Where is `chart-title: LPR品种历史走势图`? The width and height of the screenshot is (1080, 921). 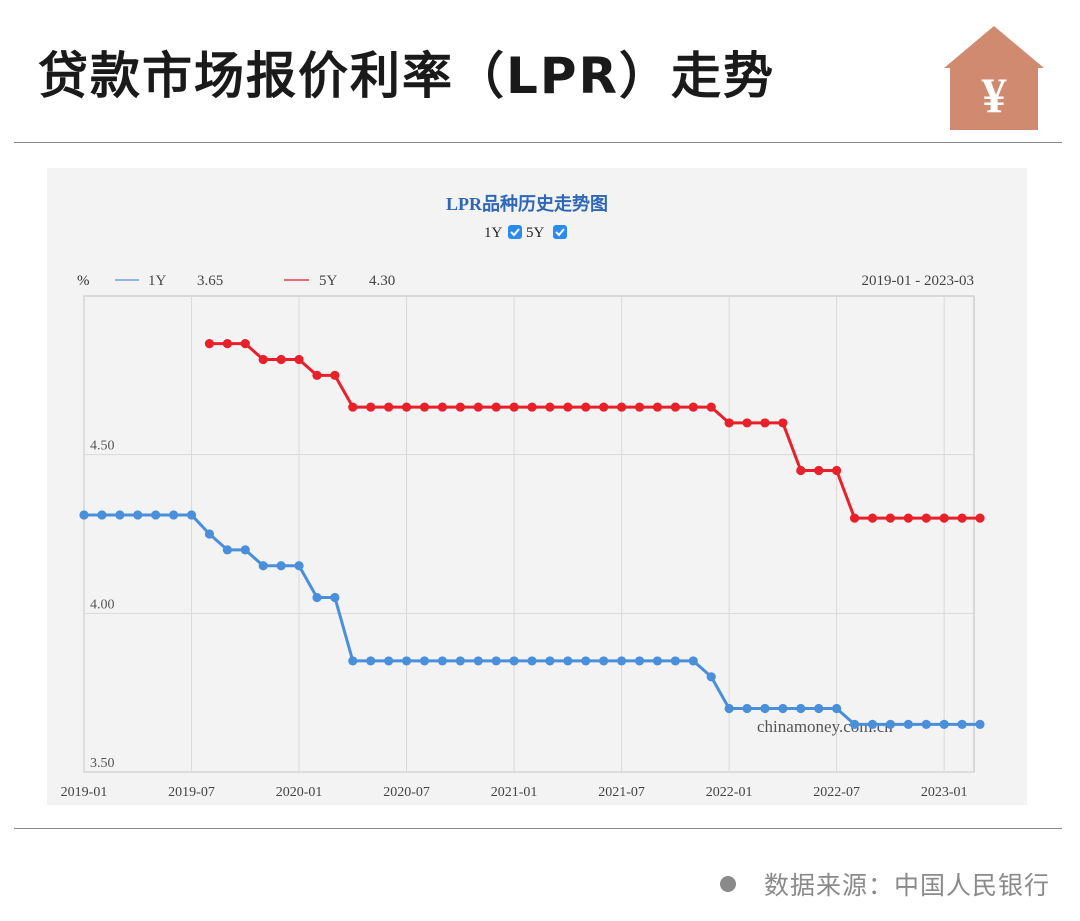 chart-title: LPR品种历史走势图 is located at coordinates (527, 203).